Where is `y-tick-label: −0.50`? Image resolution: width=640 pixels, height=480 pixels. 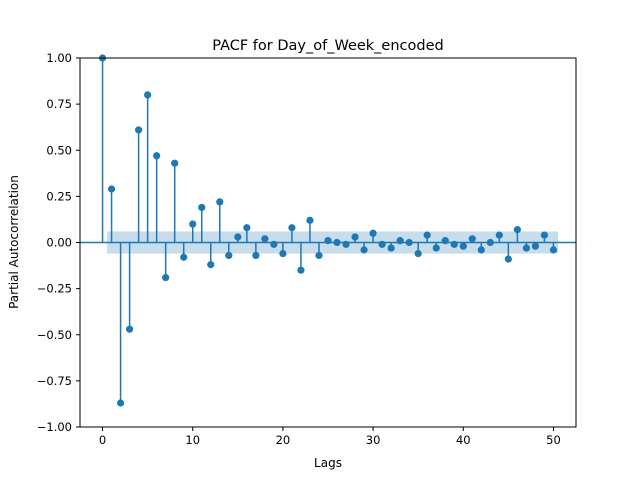
y-tick-label: −0.50 is located at coordinates (54, 335).